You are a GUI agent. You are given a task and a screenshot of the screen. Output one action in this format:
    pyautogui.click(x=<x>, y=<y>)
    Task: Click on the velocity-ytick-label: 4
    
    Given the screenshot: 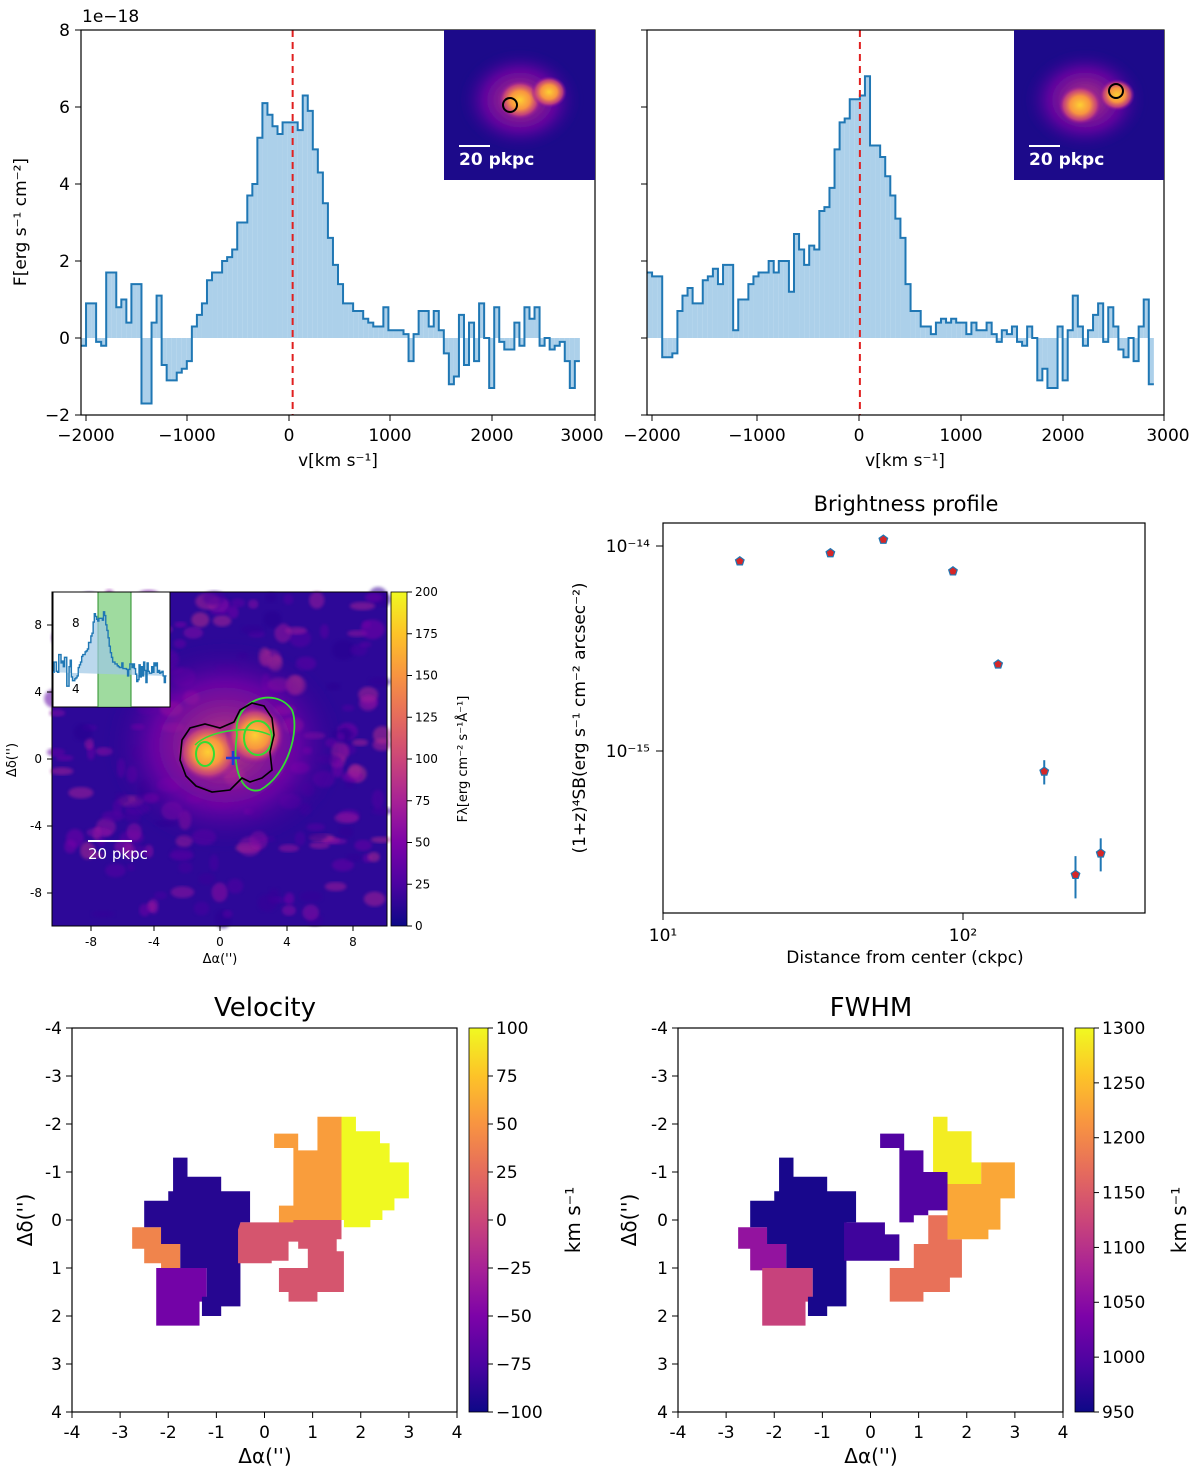 What is the action you would take?
    pyautogui.click(x=56, y=1413)
    